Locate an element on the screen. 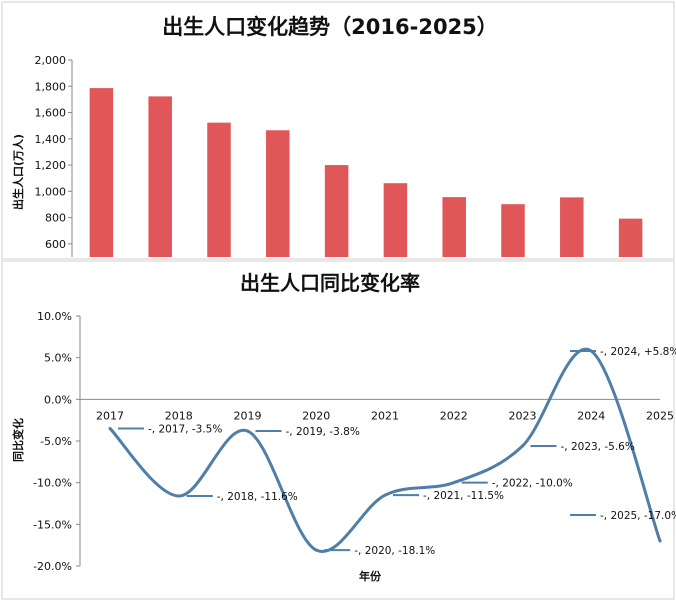 Image resolution: width=676 pixels, height=602 pixels. bar-y-tick-label: 1,200 is located at coordinates (51, 165).